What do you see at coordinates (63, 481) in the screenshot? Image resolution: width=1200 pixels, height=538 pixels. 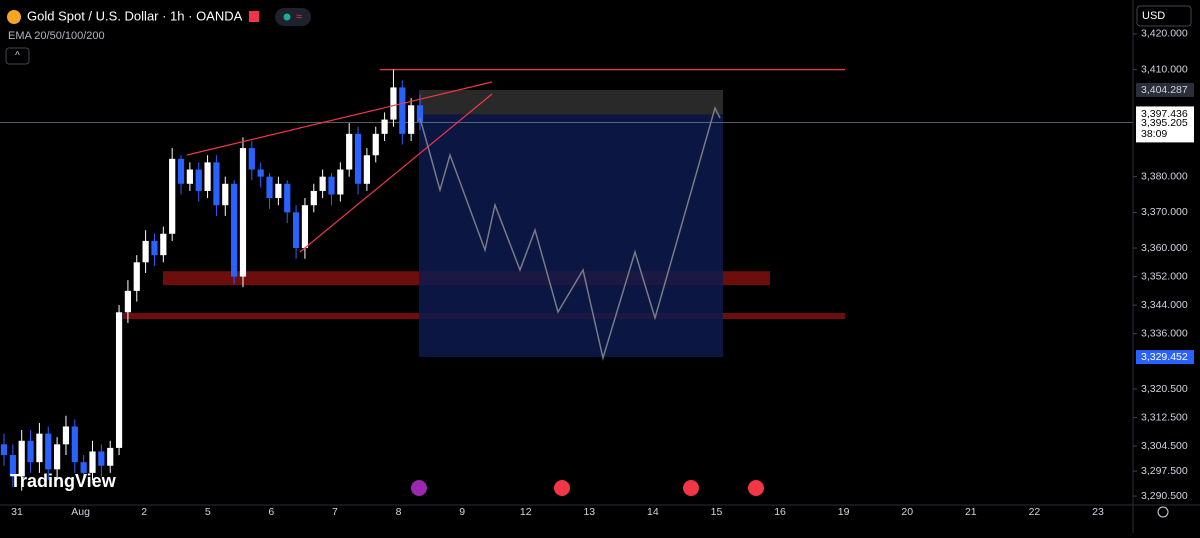 I see `brand-logo: TradingView` at bounding box center [63, 481].